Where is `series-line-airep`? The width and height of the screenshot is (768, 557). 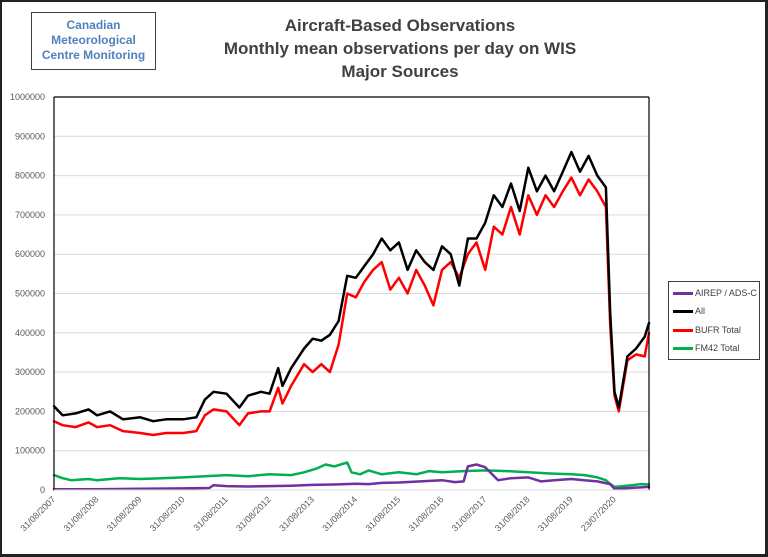 series-line-airep is located at coordinates (351, 477).